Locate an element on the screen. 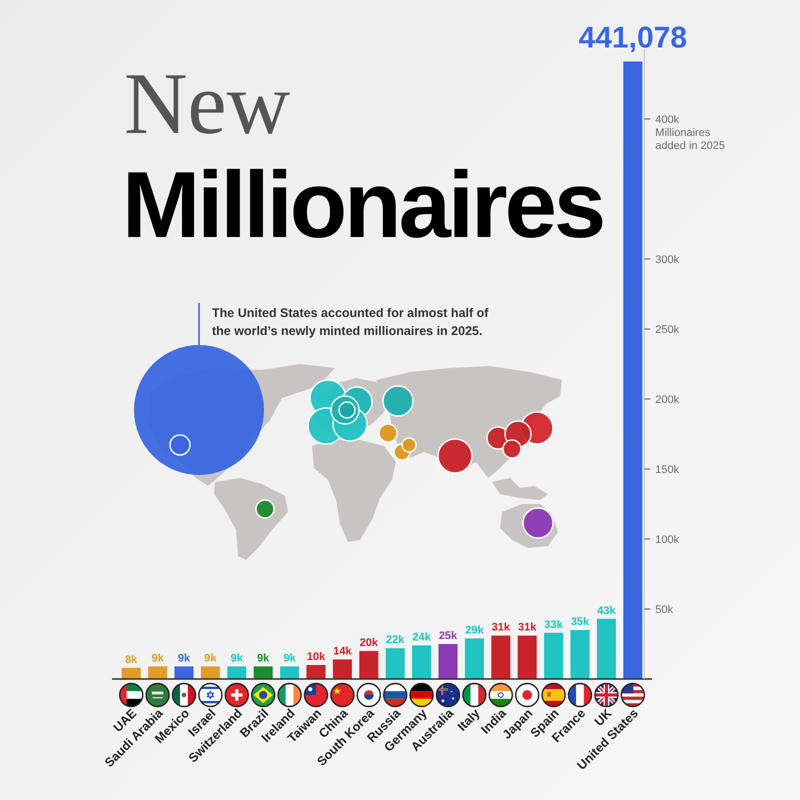  y-tick-label: 400k is located at coordinates (667, 120).